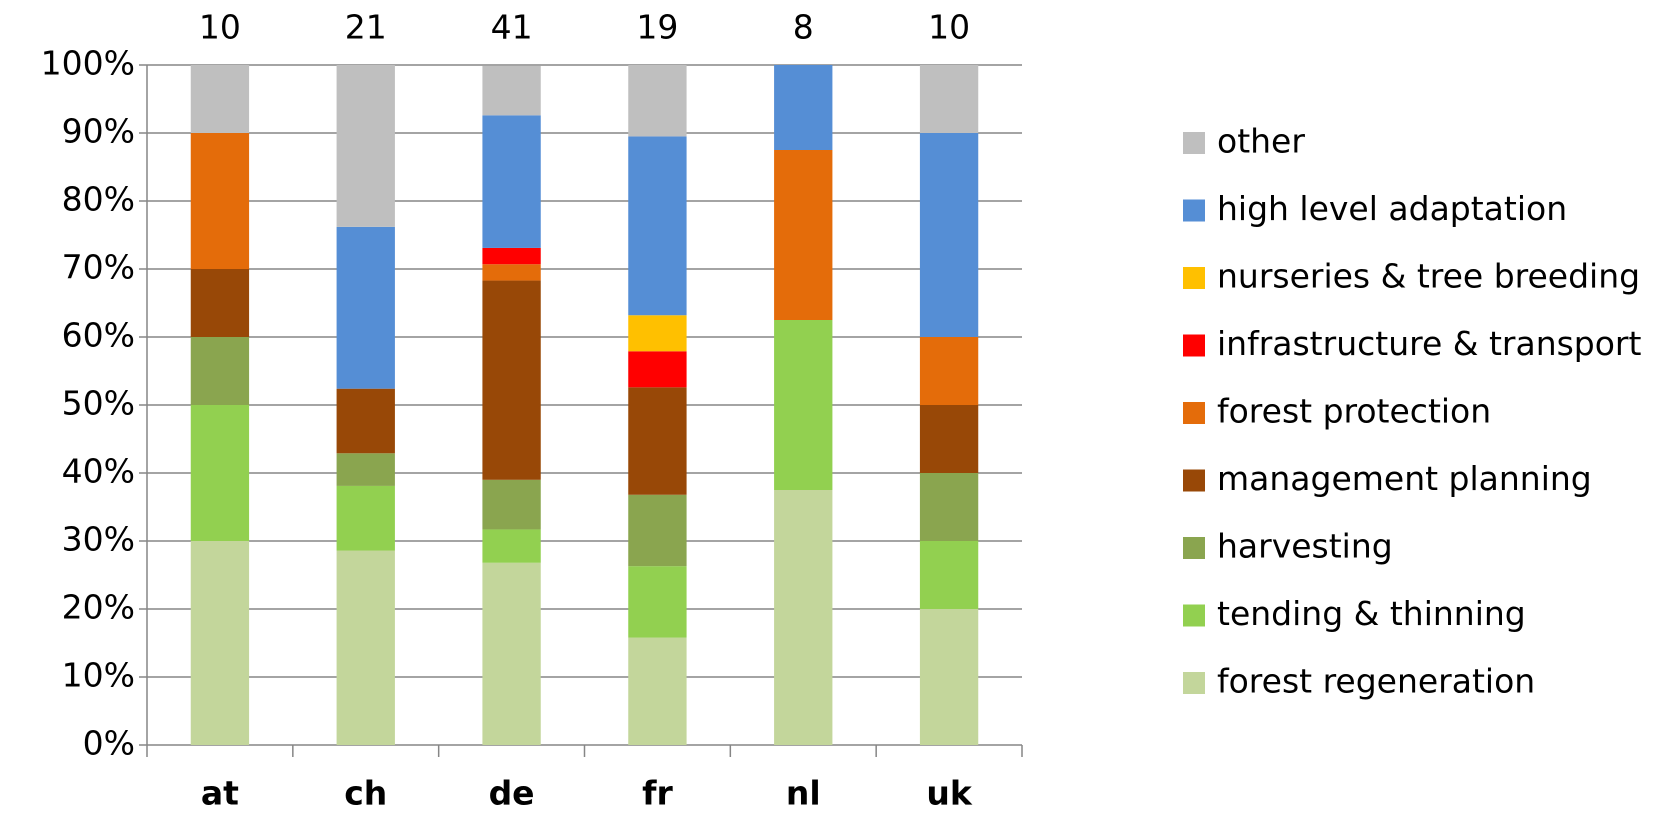 This screenshot has height=816, width=1669. Describe the element at coordinates (98, 131) in the screenshot. I see `y-tick-label: 90%` at that location.